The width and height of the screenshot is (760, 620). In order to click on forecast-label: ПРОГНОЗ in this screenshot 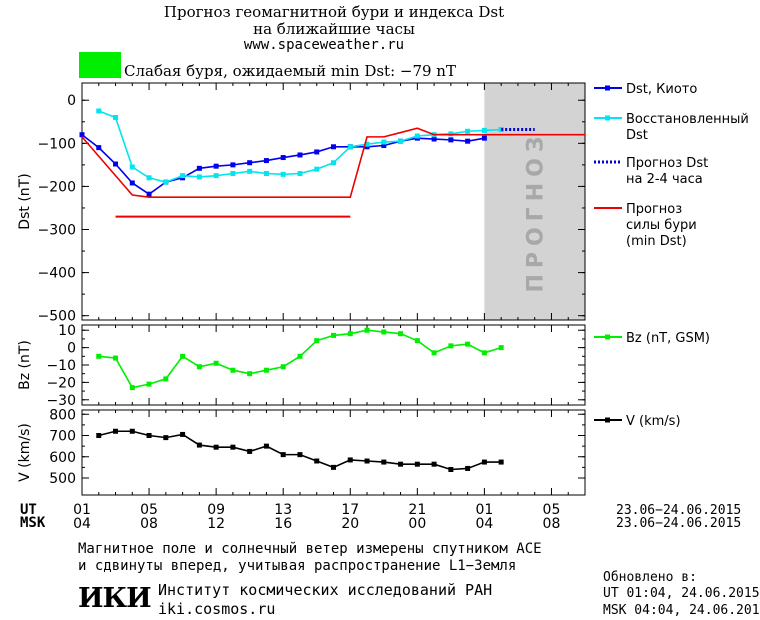, I will do `click(536, 211)`.